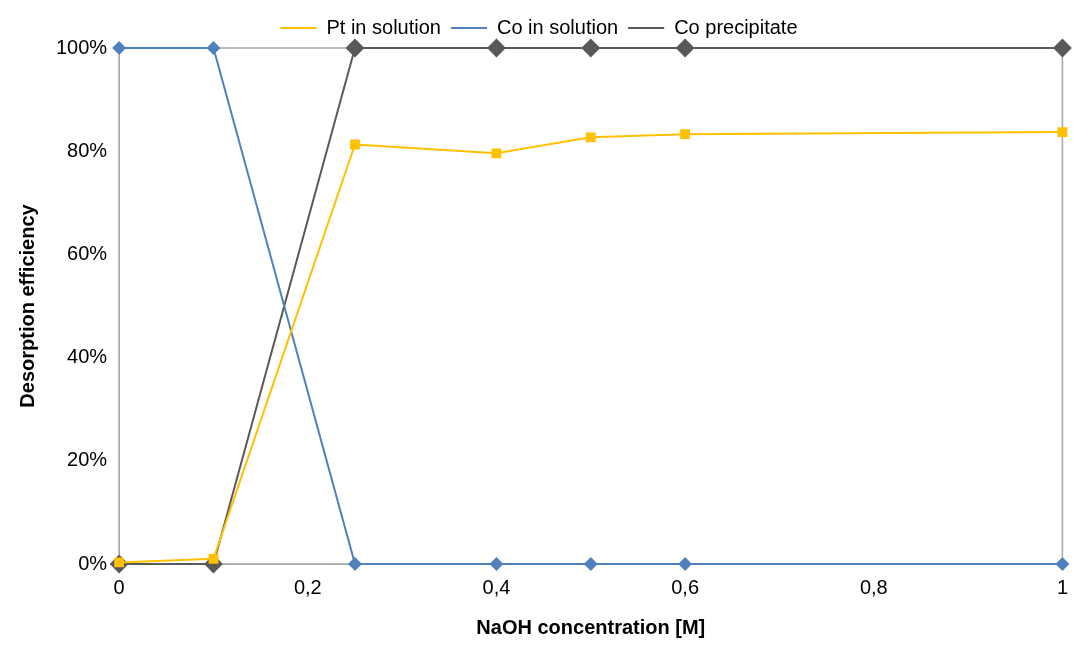  Describe the element at coordinates (26, 305) in the screenshot. I see `y-axis-title: Desorption efficiency` at that location.